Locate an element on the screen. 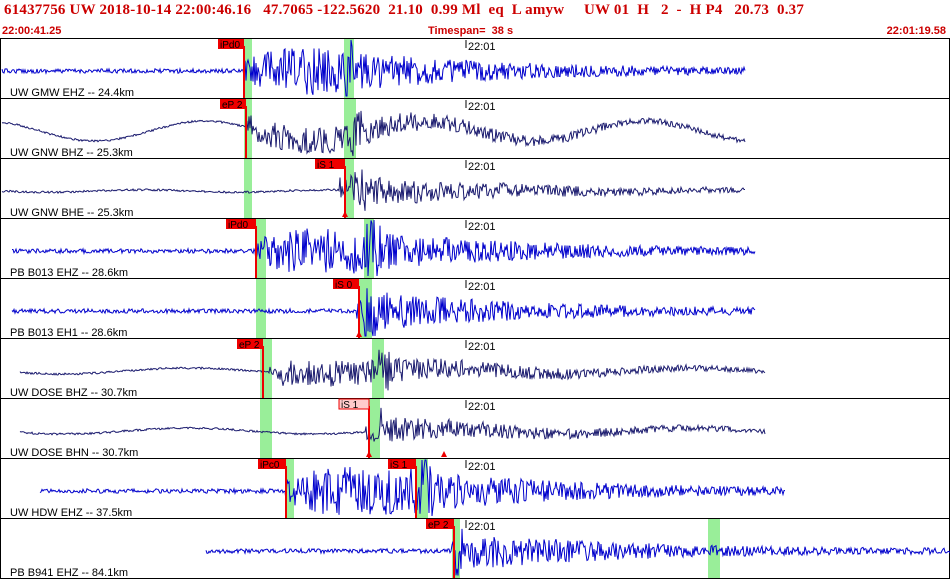 This screenshot has height=580, width=950. trace-panel: iPd0 22:01 PB B013 EHZ -- 28.6km is located at coordinates (475, 249).